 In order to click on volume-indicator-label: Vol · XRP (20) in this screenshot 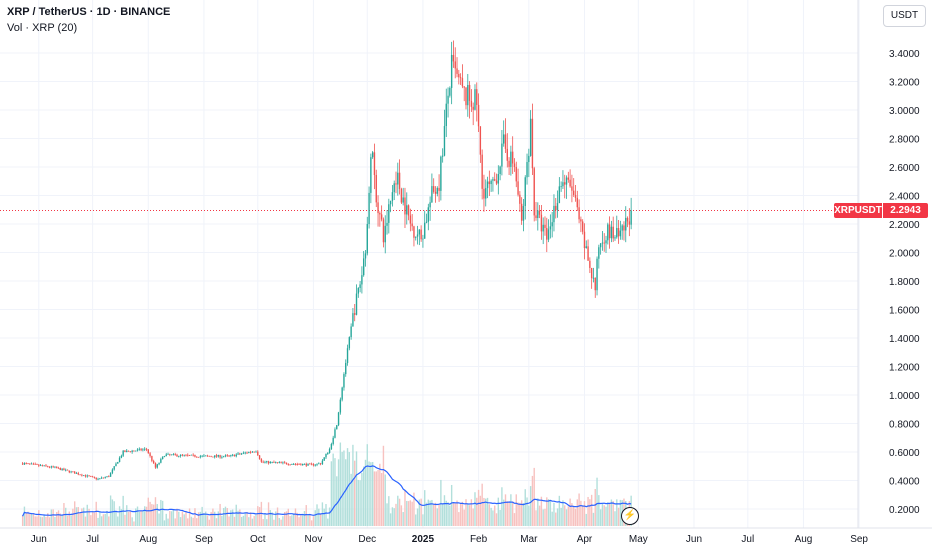, I will do `click(42, 28)`.